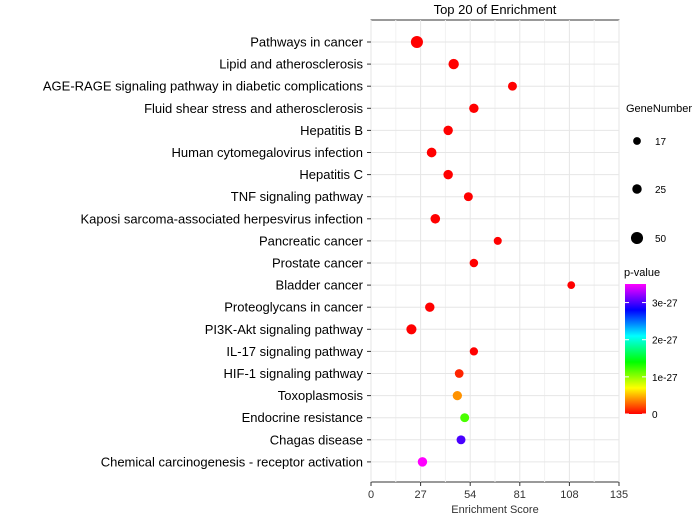 The width and height of the screenshot is (700, 519). What do you see at coordinates (284, 329) in the screenshot?
I see `category-label: PI3K-Akt signaling pathway` at bounding box center [284, 329].